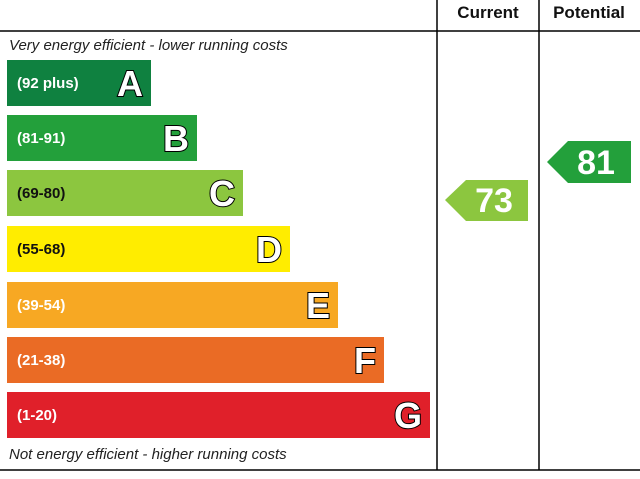 The width and height of the screenshot is (640, 479). What do you see at coordinates (48, 83) in the screenshot?
I see `band-range: (92 plus)` at bounding box center [48, 83].